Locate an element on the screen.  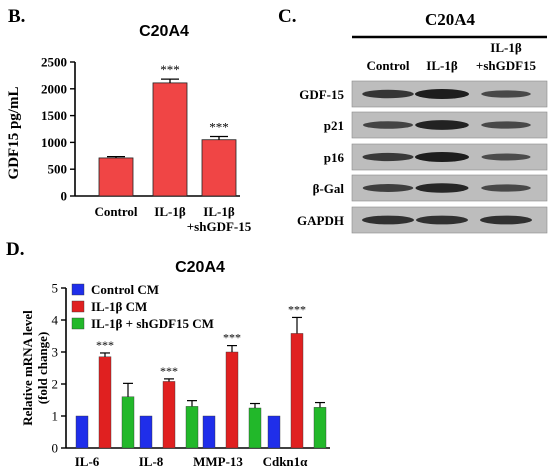
legend-swatch-il-1-shgdf15-cm is located at coordinates (78, 323).